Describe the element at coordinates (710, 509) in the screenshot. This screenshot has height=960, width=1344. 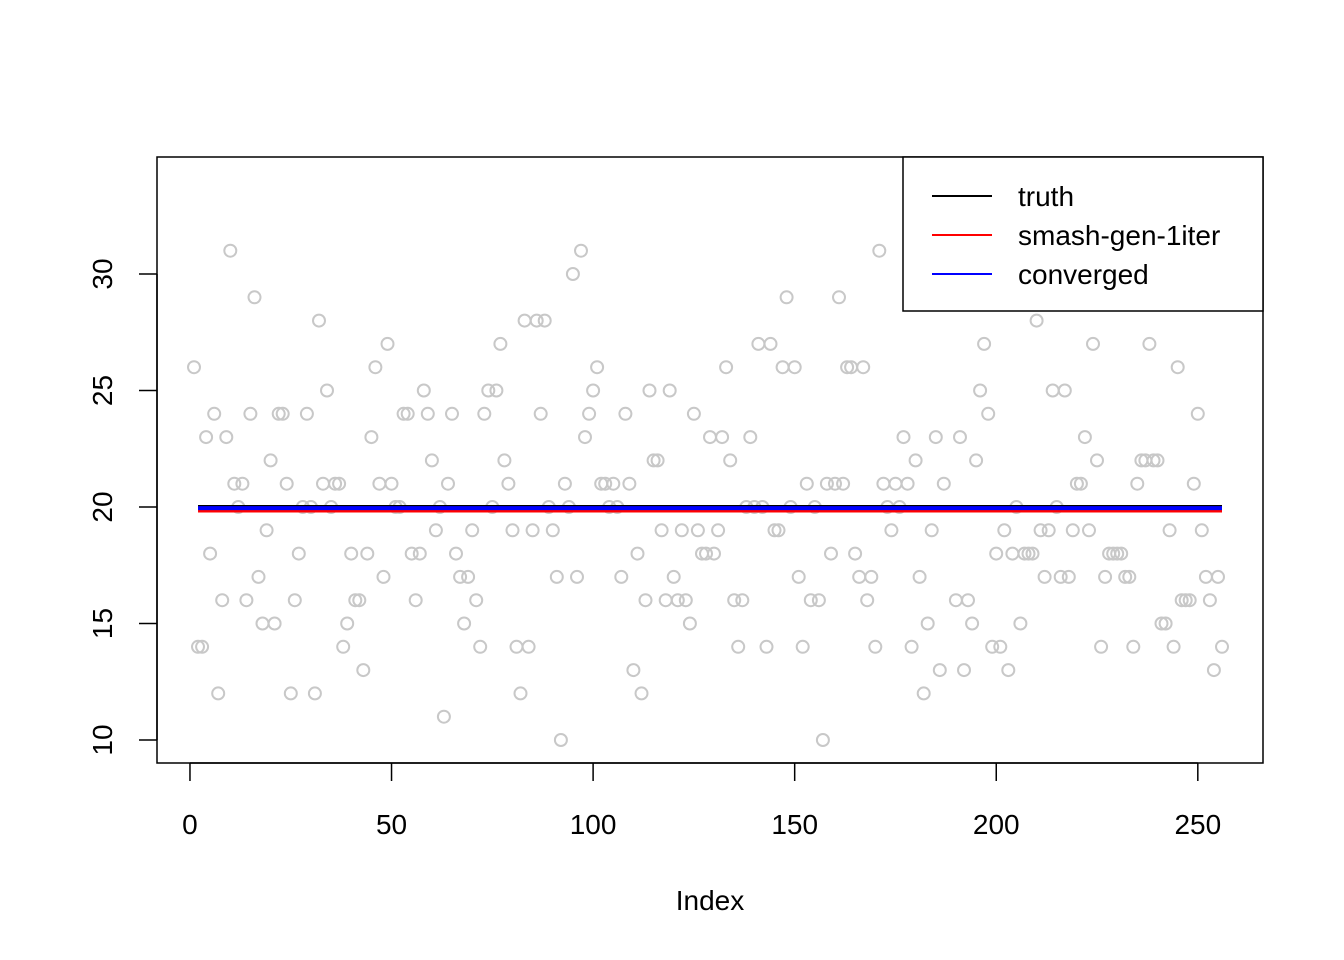
I see `series-lines` at that location.